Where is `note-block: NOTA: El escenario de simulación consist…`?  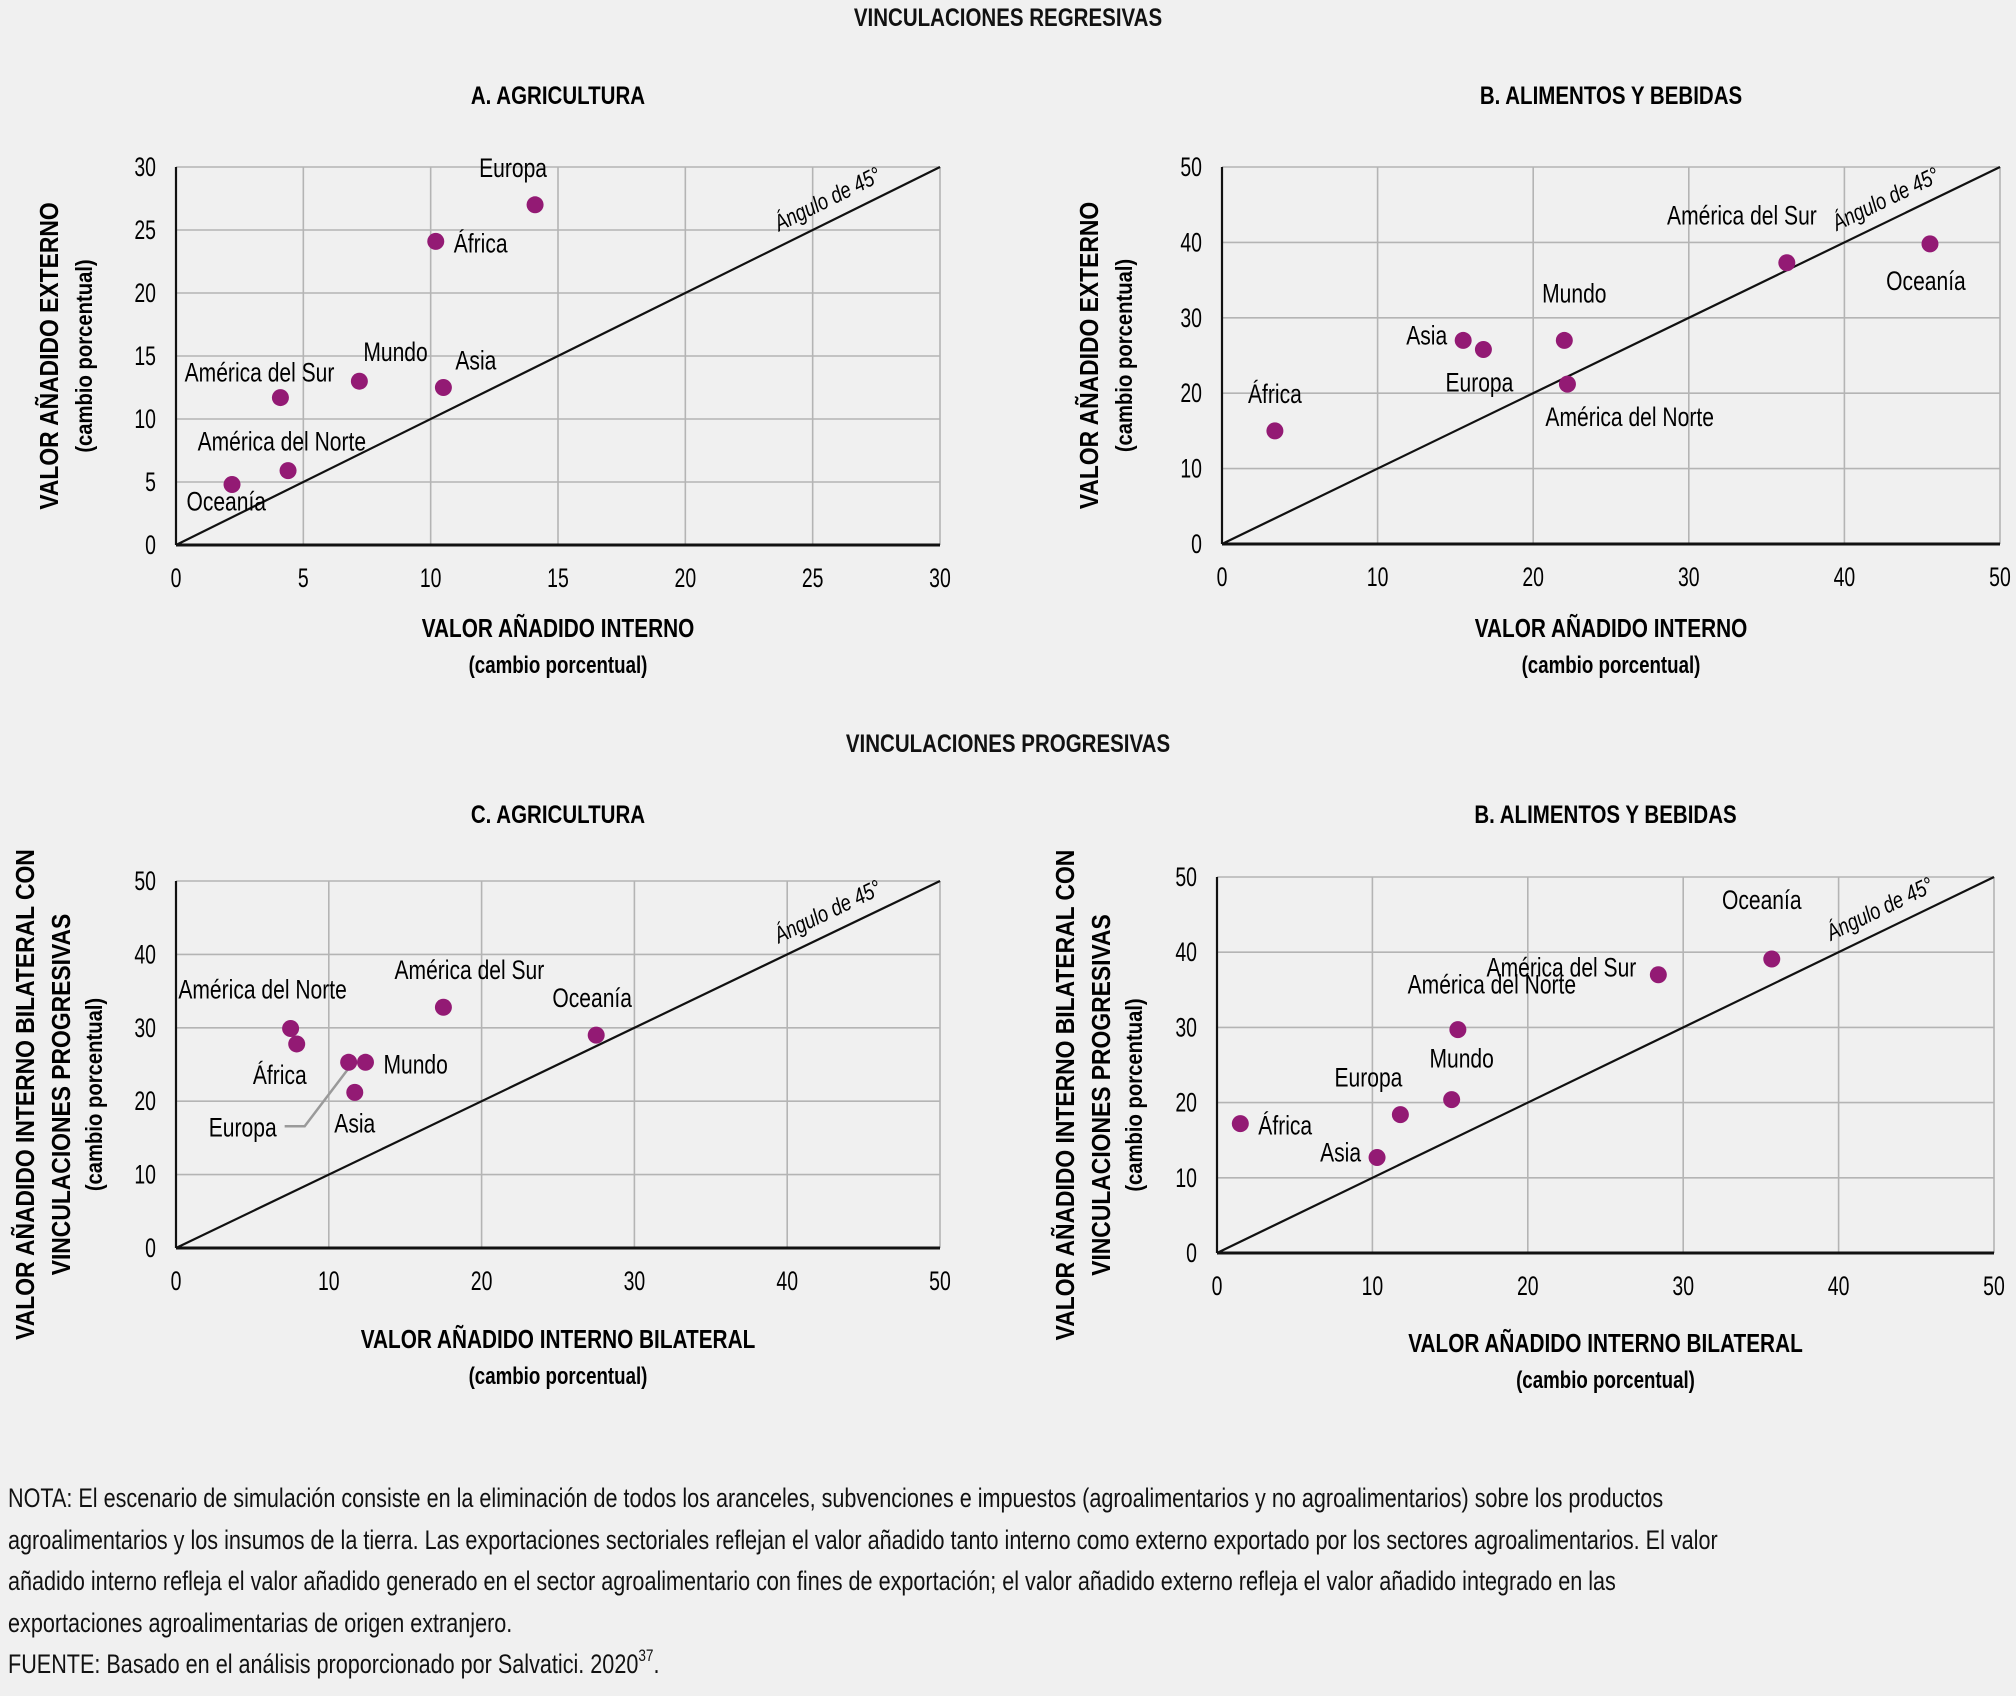 note-block: NOTA: El escenario de simulación consist… is located at coordinates (988, 1582).